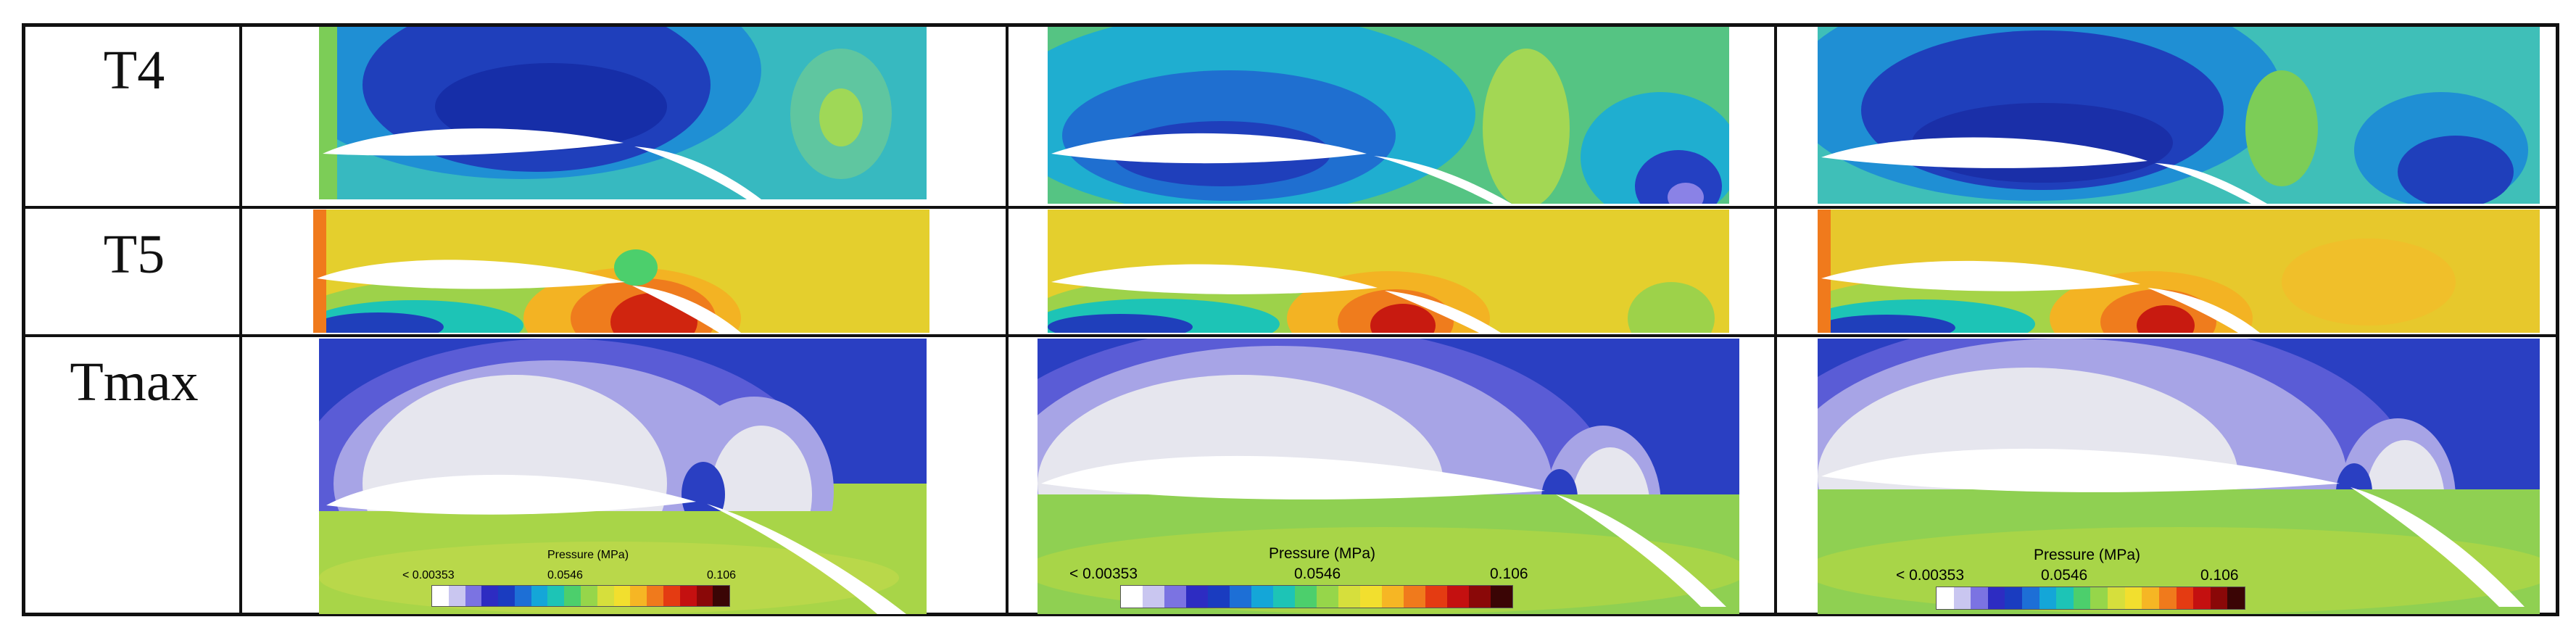 The image size is (2576, 638). What do you see at coordinates (621, 272) in the screenshot?
I see `pressure-contour-t5-a` at bounding box center [621, 272].